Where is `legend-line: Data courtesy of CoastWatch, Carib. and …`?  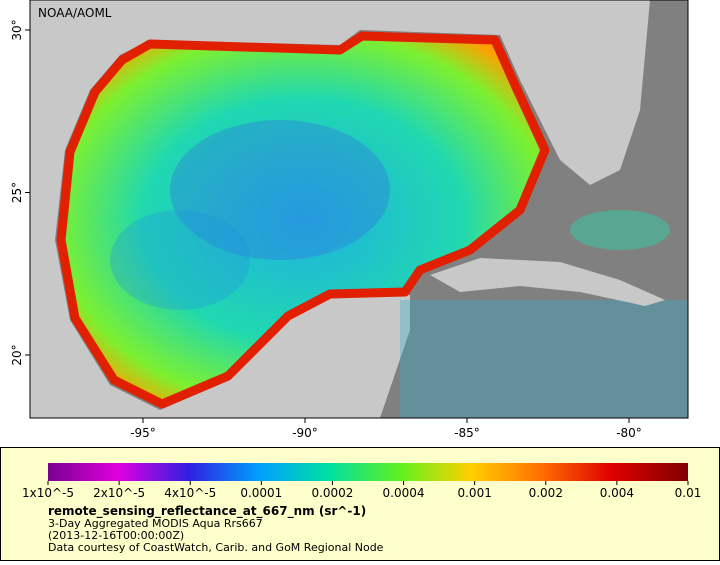 legend-line: Data courtesy of CoastWatch, Carib. and … is located at coordinates (216, 547).